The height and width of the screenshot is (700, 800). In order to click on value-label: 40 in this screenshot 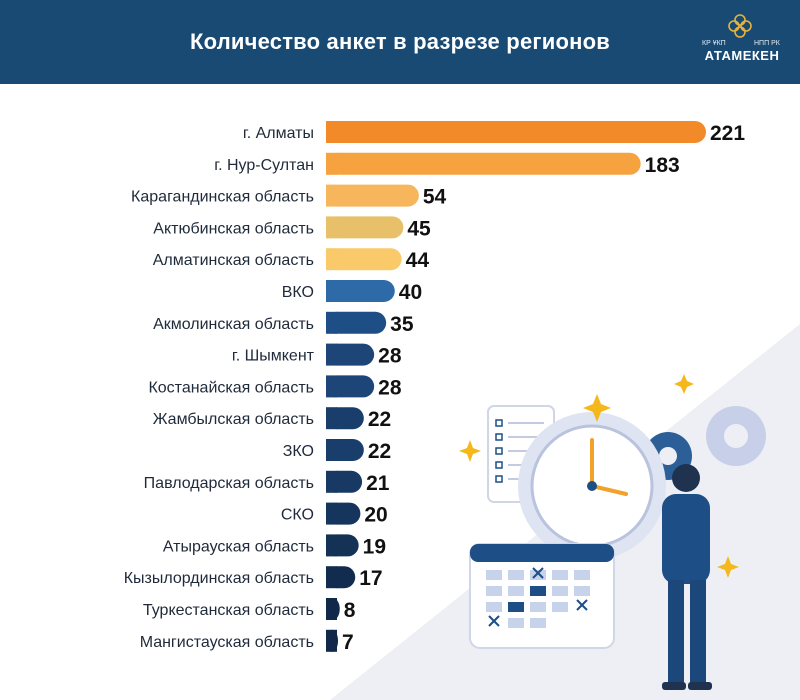, I will do `click(410, 292)`.